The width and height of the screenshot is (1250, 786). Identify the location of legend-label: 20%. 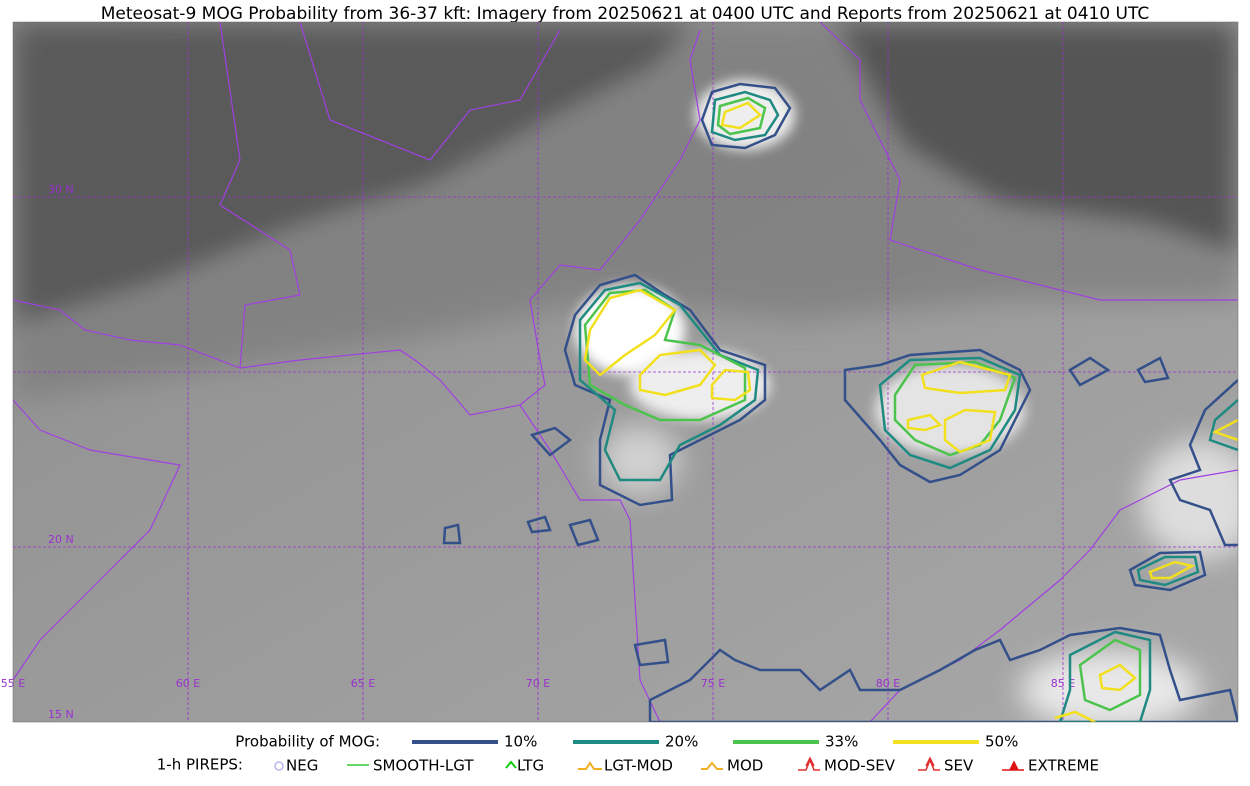
(681, 742).